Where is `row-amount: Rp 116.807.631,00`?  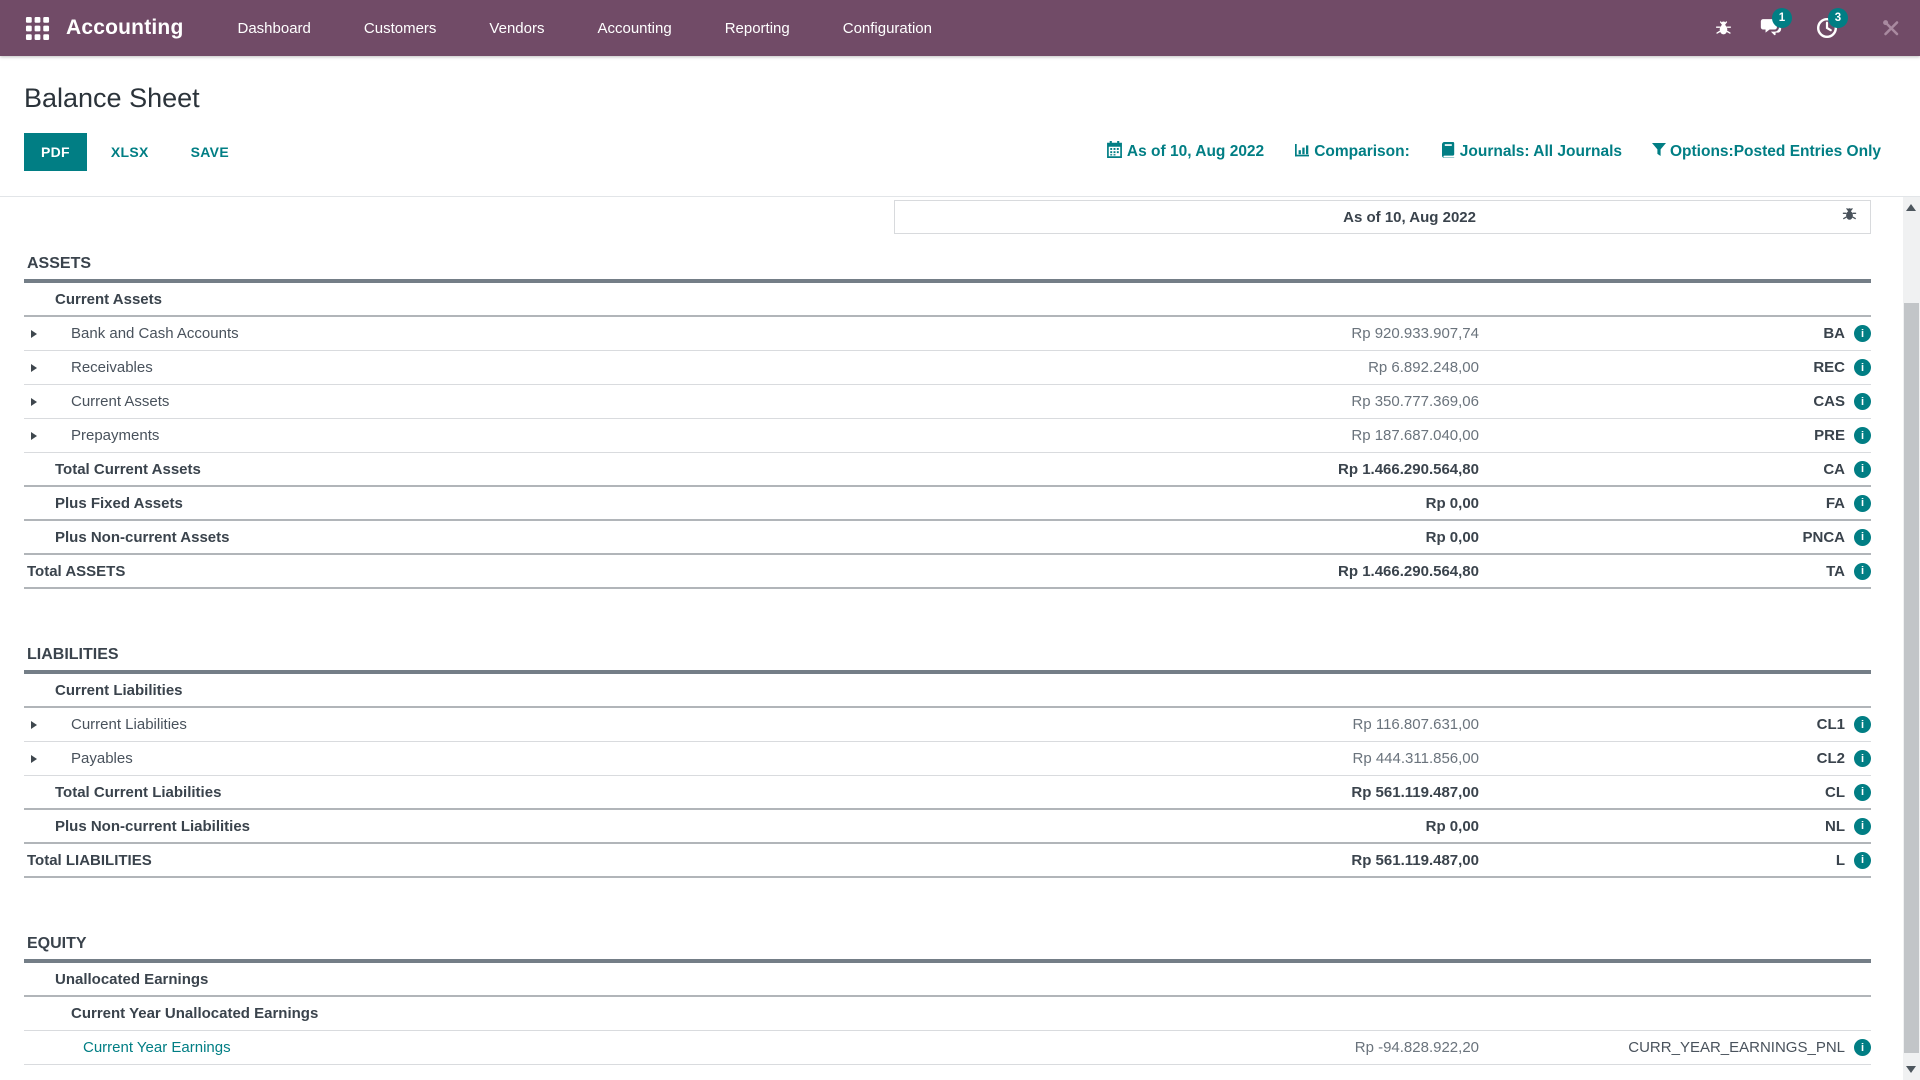
row-amount: Rp 116.807.631,00 is located at coordinates (1416, 724).